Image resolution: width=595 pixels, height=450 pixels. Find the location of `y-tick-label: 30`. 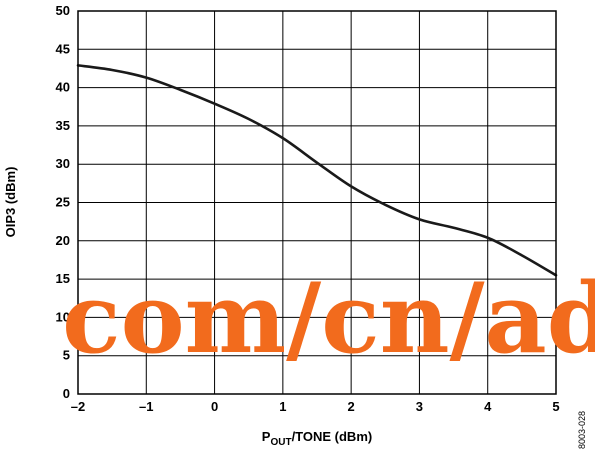

y-tick-label: 30 is located at coordinates (63, 163).